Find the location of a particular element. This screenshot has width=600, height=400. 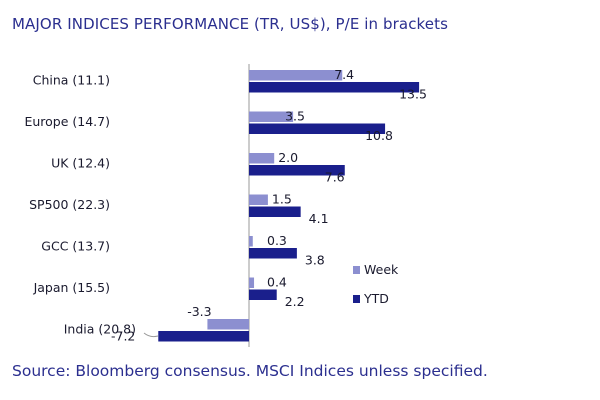

data-label-week: 7.4 is located at coordinates (344, 74).